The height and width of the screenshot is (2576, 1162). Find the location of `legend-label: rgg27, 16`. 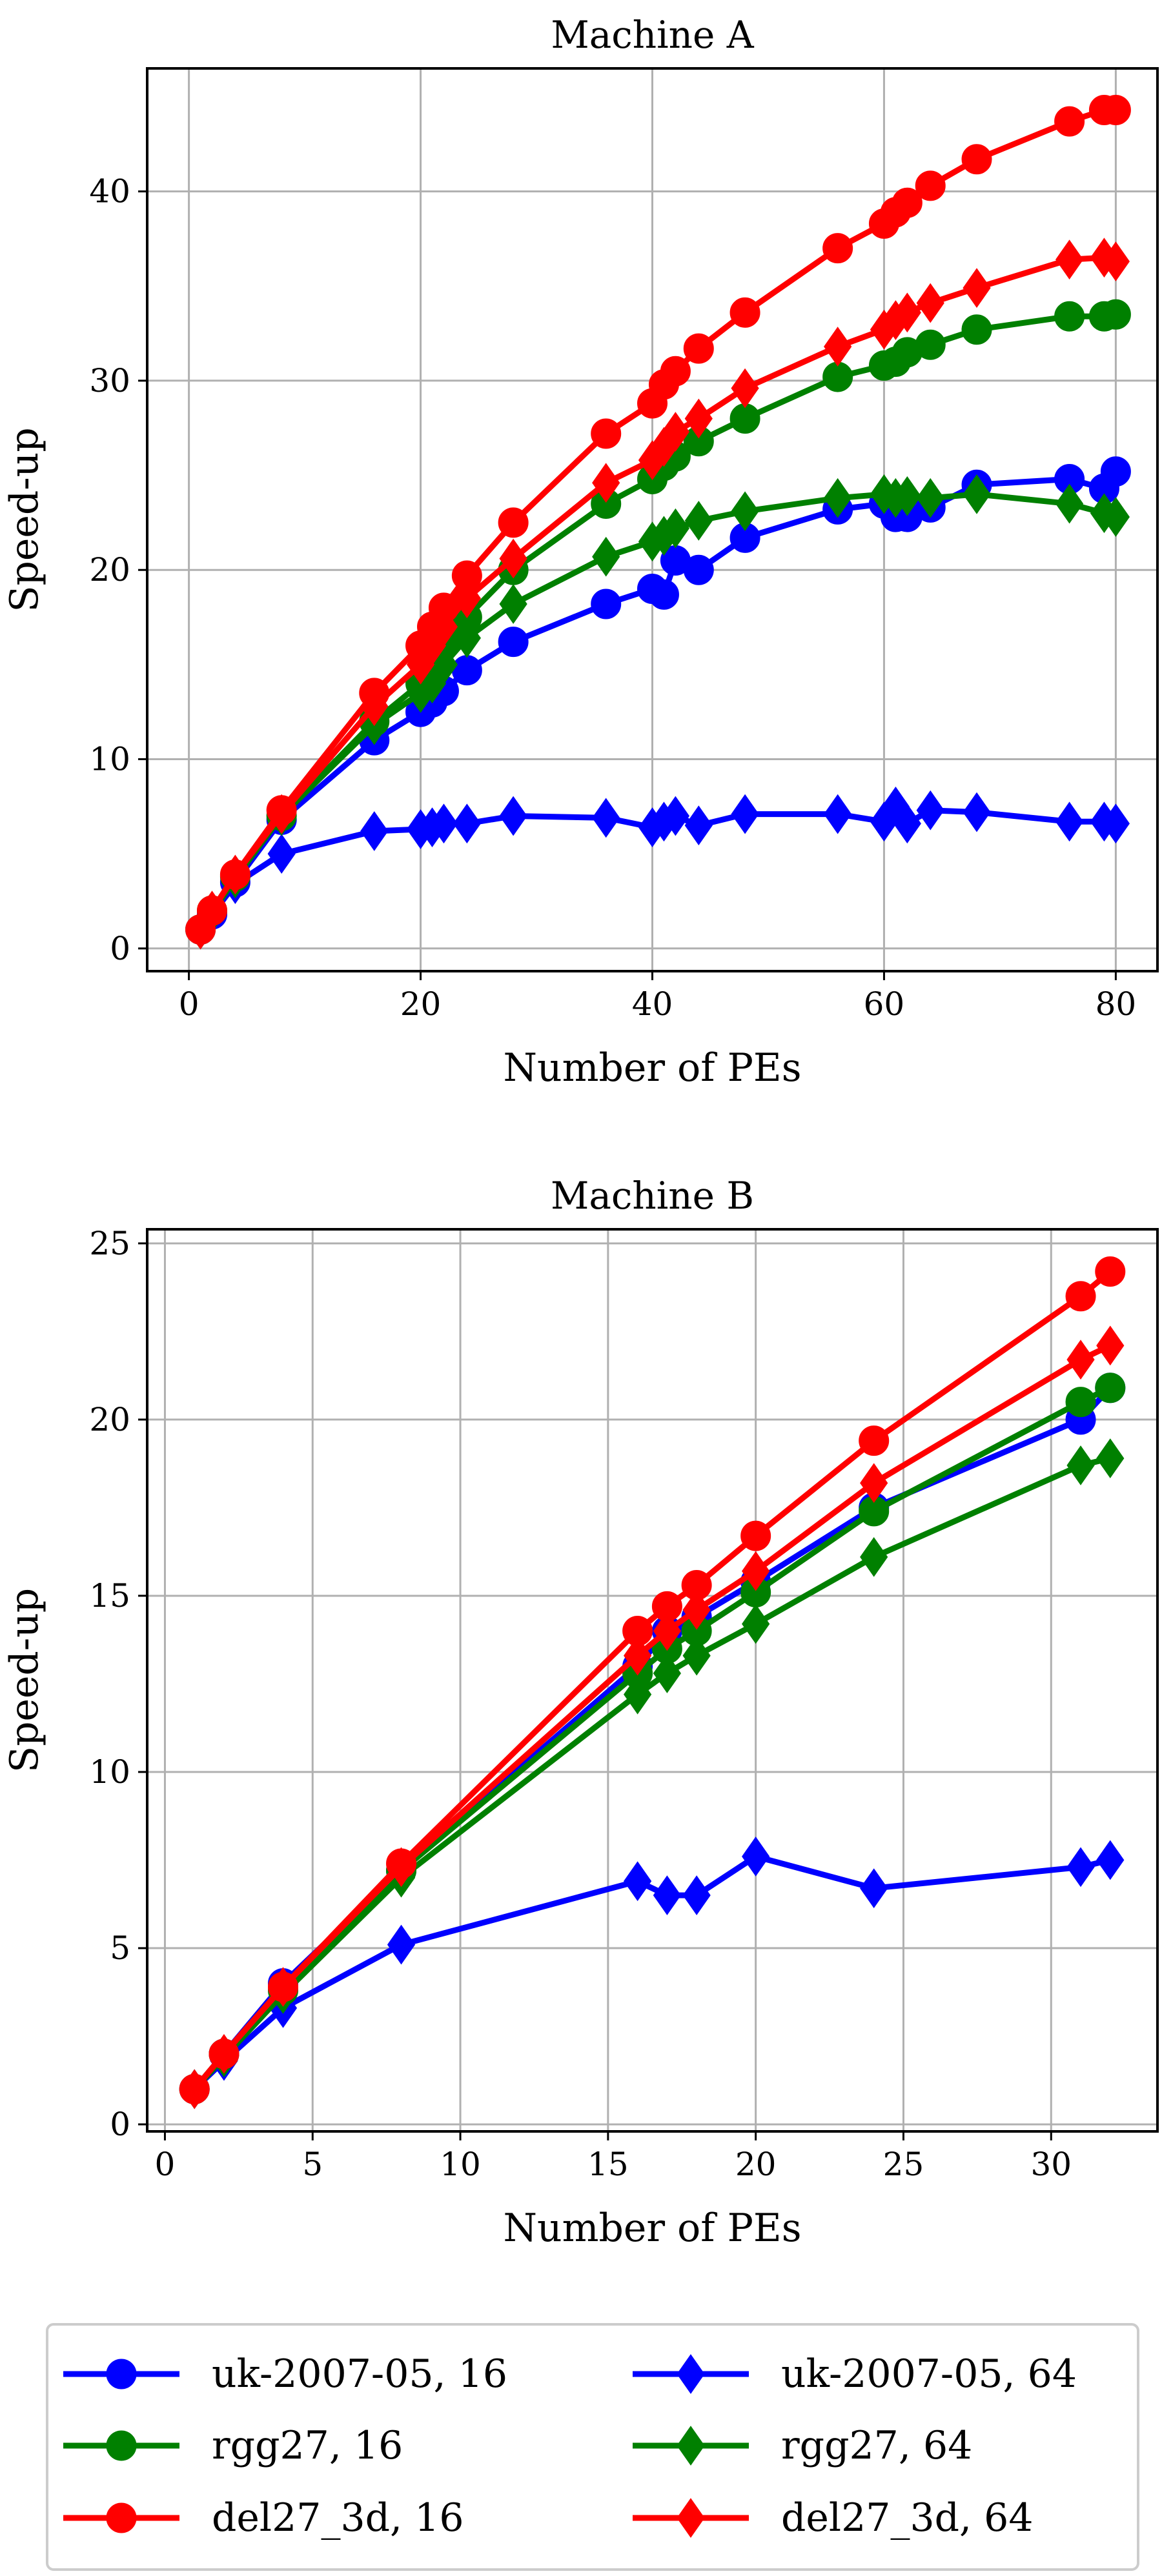

legend-label: rgg27, 16 is located at coordinates (307, 2445).